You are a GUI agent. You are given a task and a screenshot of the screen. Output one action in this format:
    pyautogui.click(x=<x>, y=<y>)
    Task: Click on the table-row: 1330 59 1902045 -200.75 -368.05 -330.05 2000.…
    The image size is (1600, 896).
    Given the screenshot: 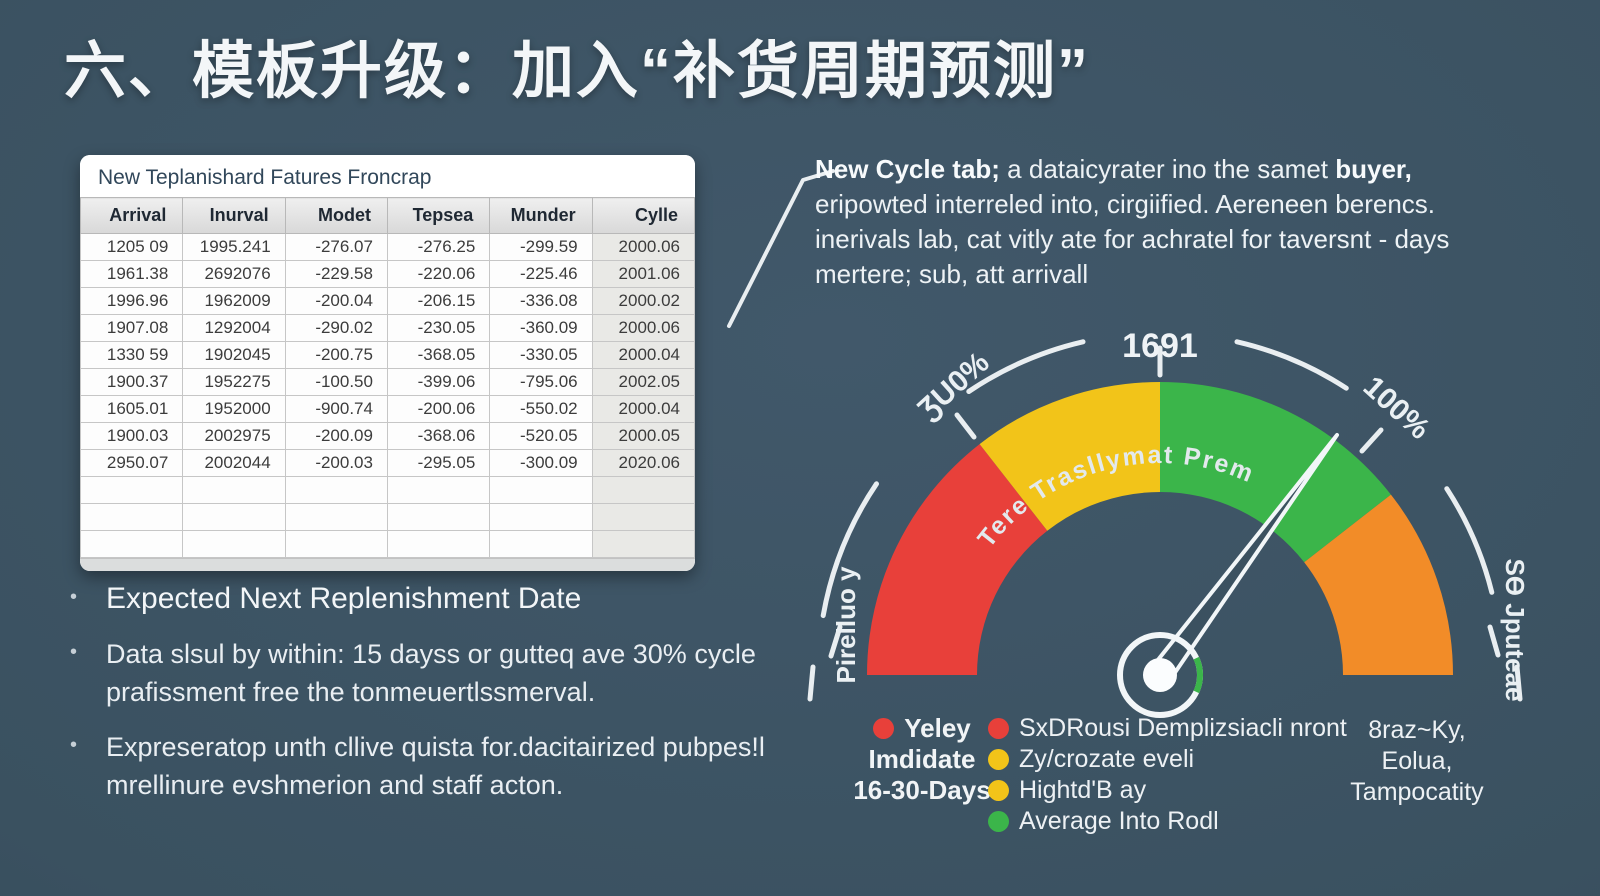 What is the action you would take?
    pyautogui.click(x=387, y=355)
    